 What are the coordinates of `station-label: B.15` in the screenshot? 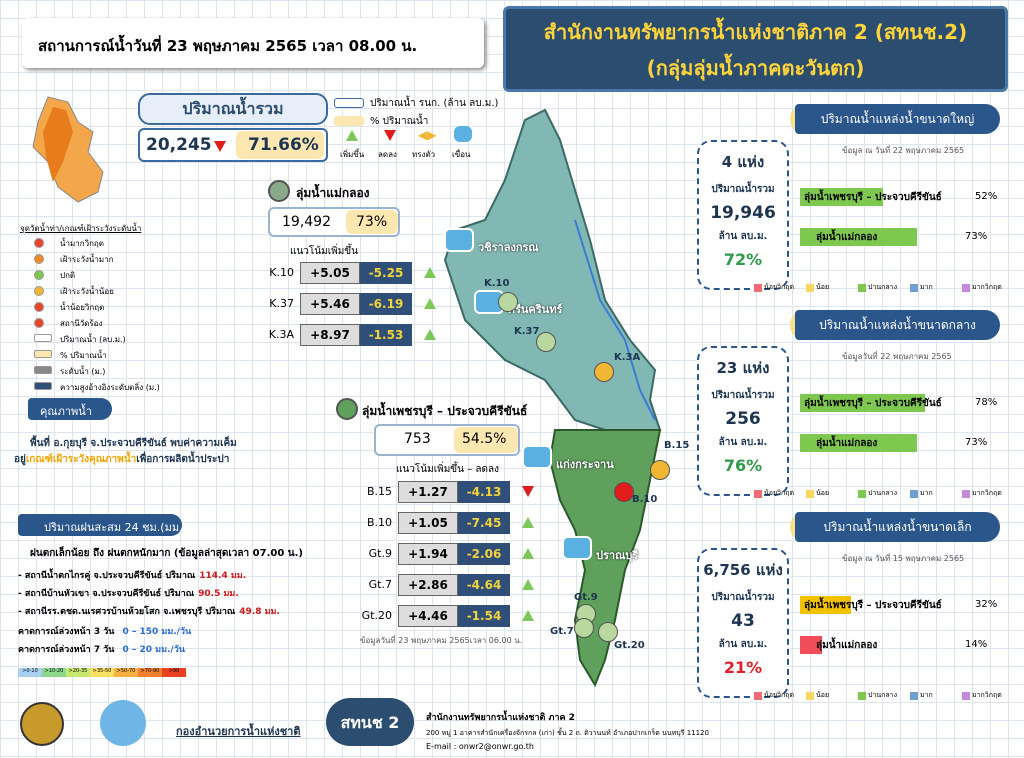 It's located at (677, 445).